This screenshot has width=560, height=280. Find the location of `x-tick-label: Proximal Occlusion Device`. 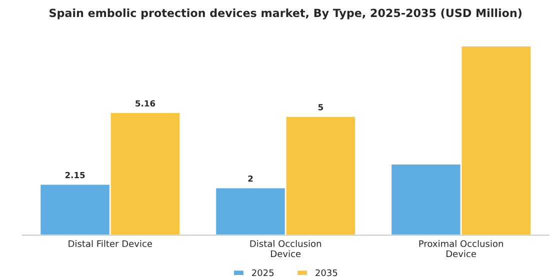

x-tick-label: Proximal Occlusion Device is located at coordinates (461, 249).